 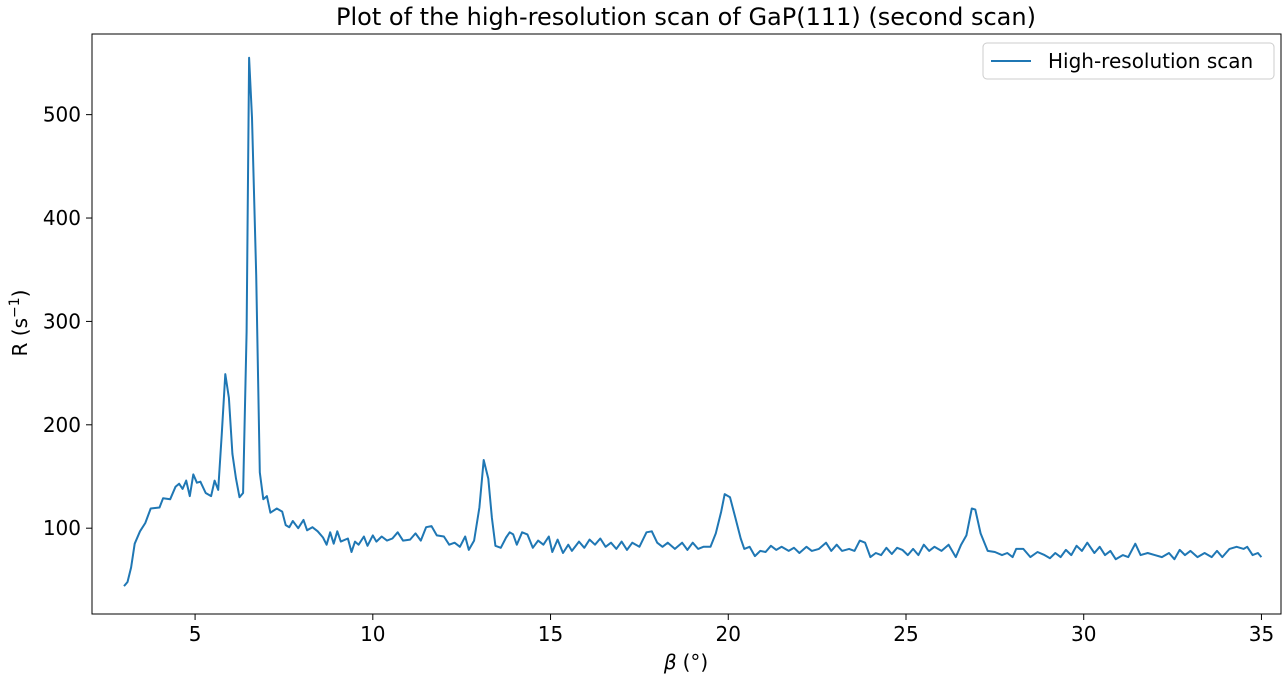 I want to click on x-axis-label: β (°), so click(x=685, y=662).